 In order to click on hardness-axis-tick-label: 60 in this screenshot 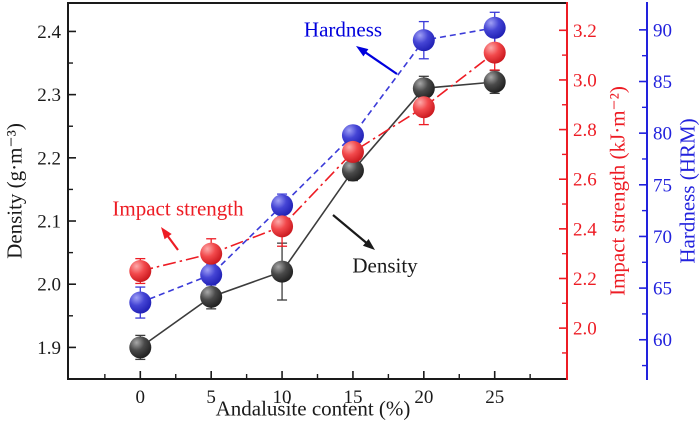, I will do `click(662, 340)`.